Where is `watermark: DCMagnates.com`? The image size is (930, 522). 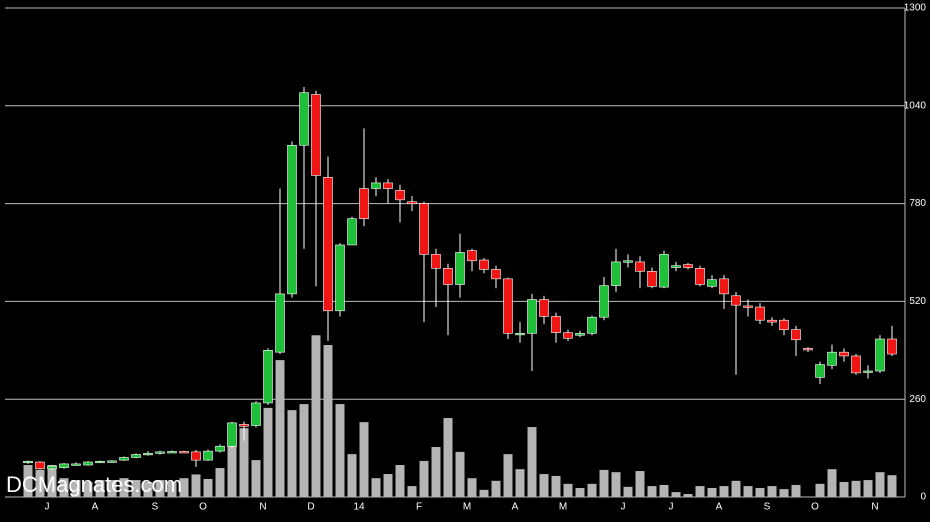
watermark: DCMagnates.com is located at coordinates (94, 484).